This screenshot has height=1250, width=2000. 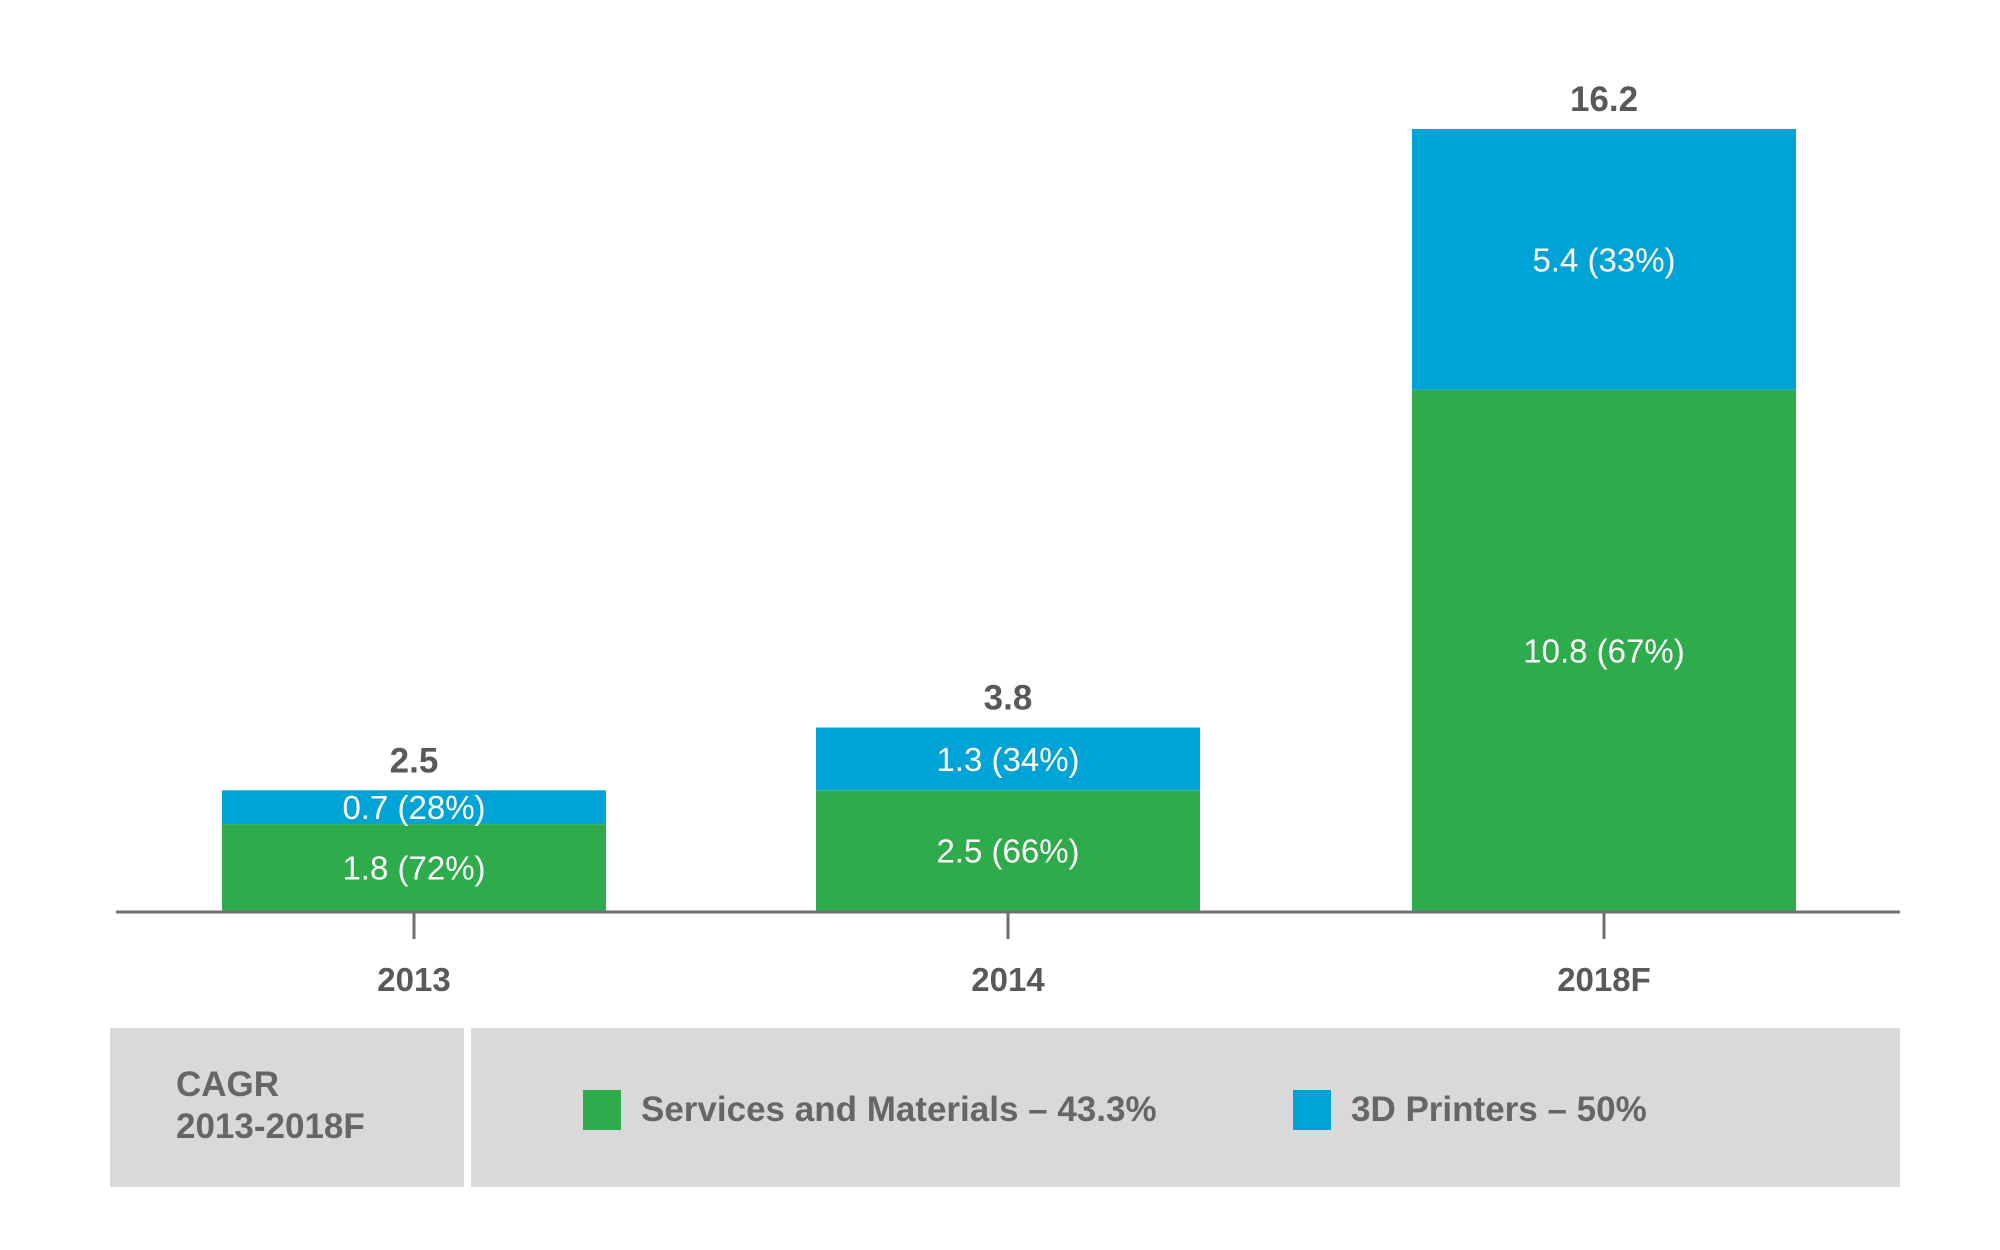 What do you see at coordinates (228, 1084) in the screenshot?
I see `cagr-heading-line1: CAGR` at bounding box center [228, 1084].